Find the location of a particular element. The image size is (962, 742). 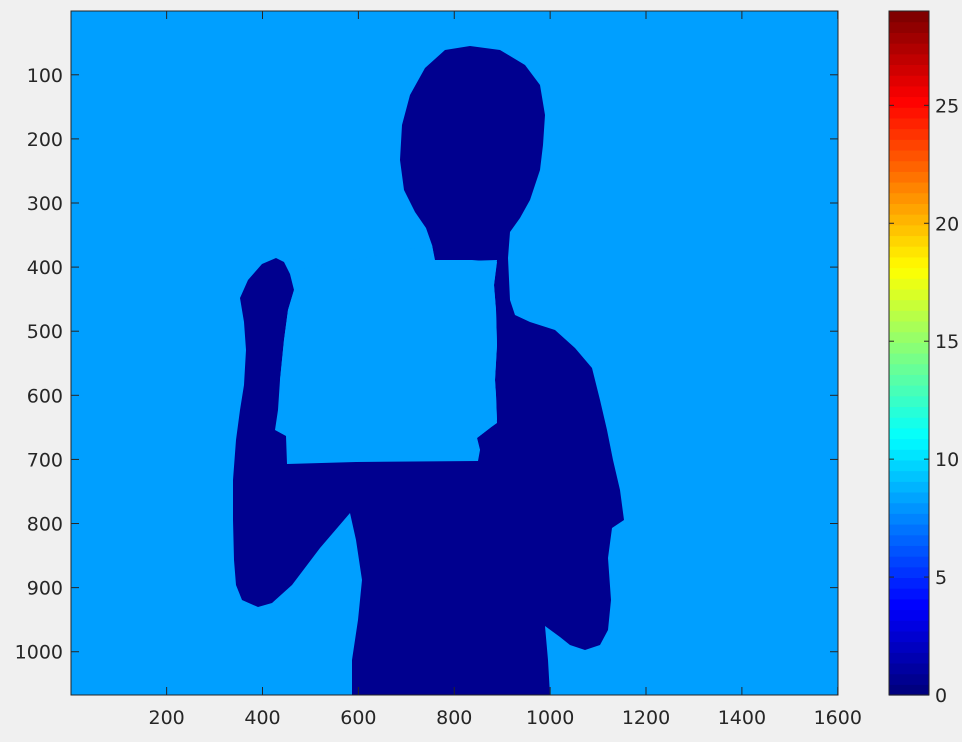

colorbar: 0 5 10 15 20 25 is located at coordinates (923, 358).